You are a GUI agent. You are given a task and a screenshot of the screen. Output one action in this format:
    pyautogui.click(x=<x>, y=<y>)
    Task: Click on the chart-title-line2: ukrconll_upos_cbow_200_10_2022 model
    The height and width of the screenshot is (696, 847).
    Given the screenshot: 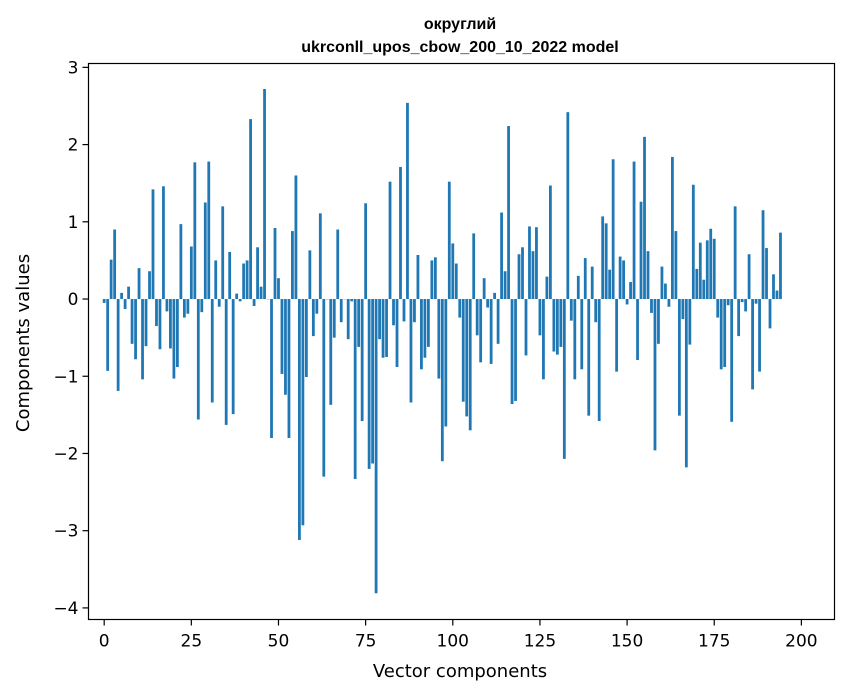 What is the action you would take?
    pyautogui.click(x=459, y=47)
    